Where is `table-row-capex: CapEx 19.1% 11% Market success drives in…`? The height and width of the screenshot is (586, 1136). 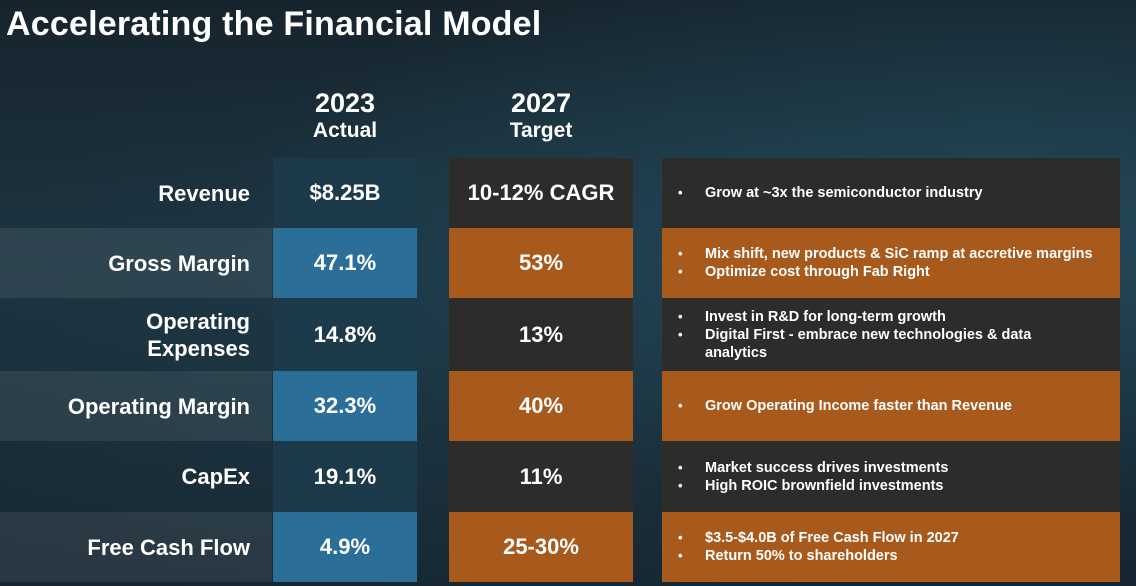 table-row-capex: CapEx 19.1% 11% Market success drives in… is located at coordinates (568, 476).